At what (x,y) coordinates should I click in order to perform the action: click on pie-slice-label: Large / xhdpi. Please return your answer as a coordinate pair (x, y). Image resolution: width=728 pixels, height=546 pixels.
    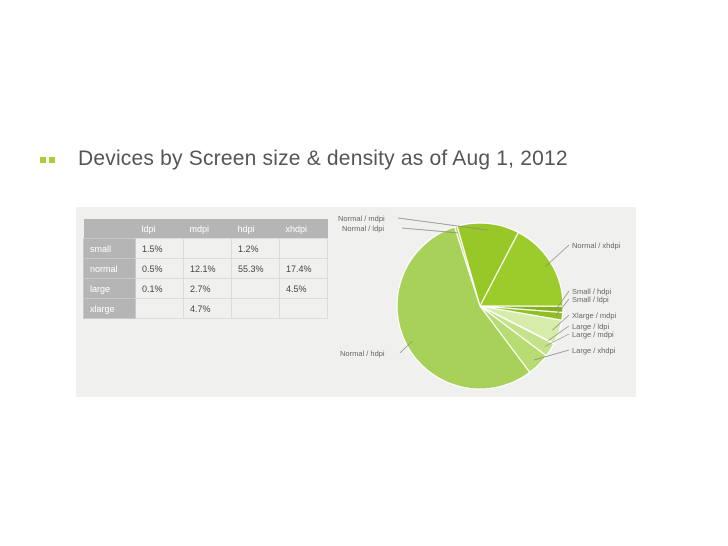
    Looking at the image, I should click on (594, 350).